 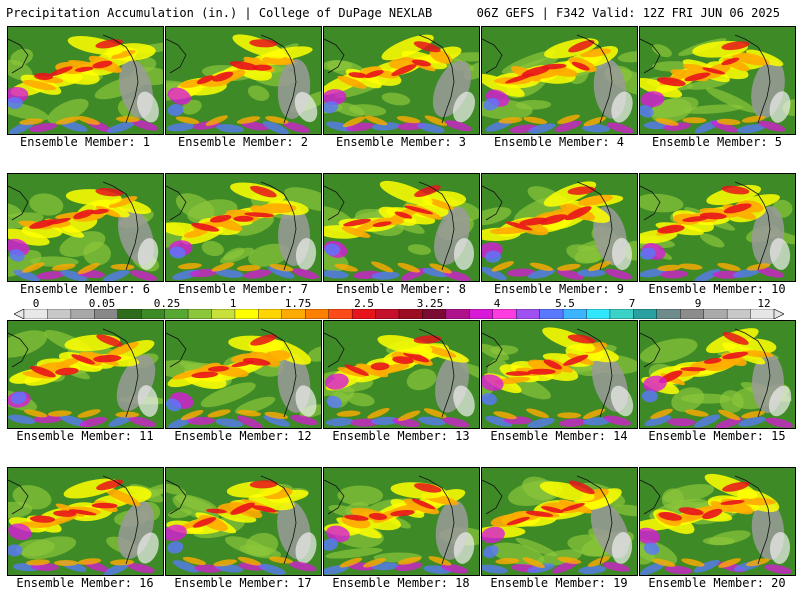 What do you see at coordinates (565, 303) in the screenshot?
I see `colorbar-tick-label: 5.5` at bounding box center [565, 303].